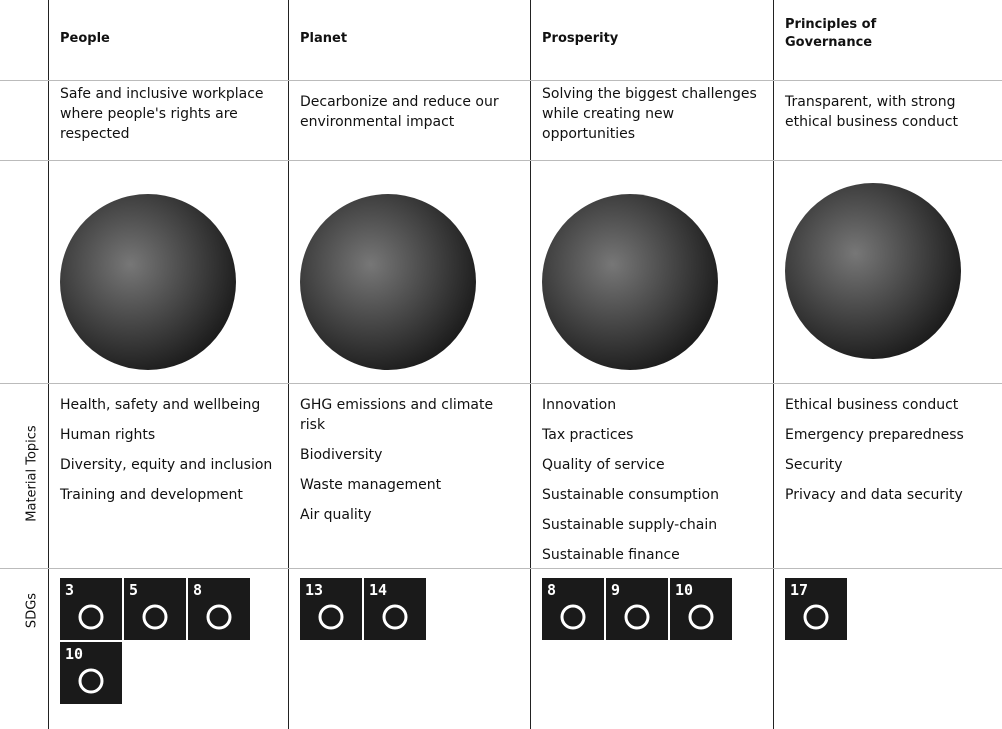 The image size is (1002, 729). I want to click on topic: Innovation, so click(579, 405).